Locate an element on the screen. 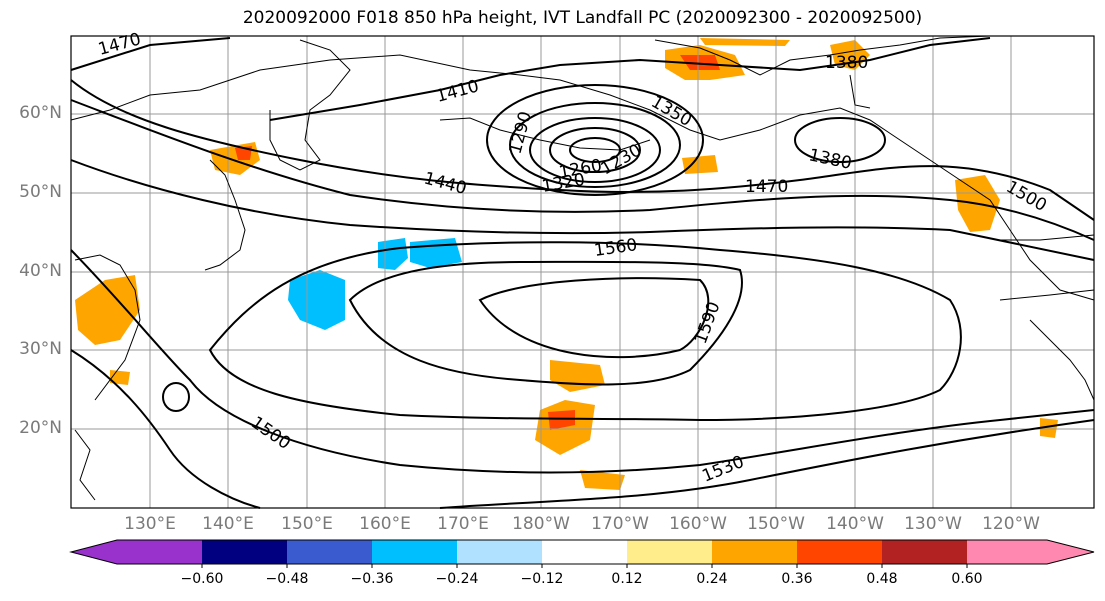  lat-label: 40°N is located at coordinates (40, 271).